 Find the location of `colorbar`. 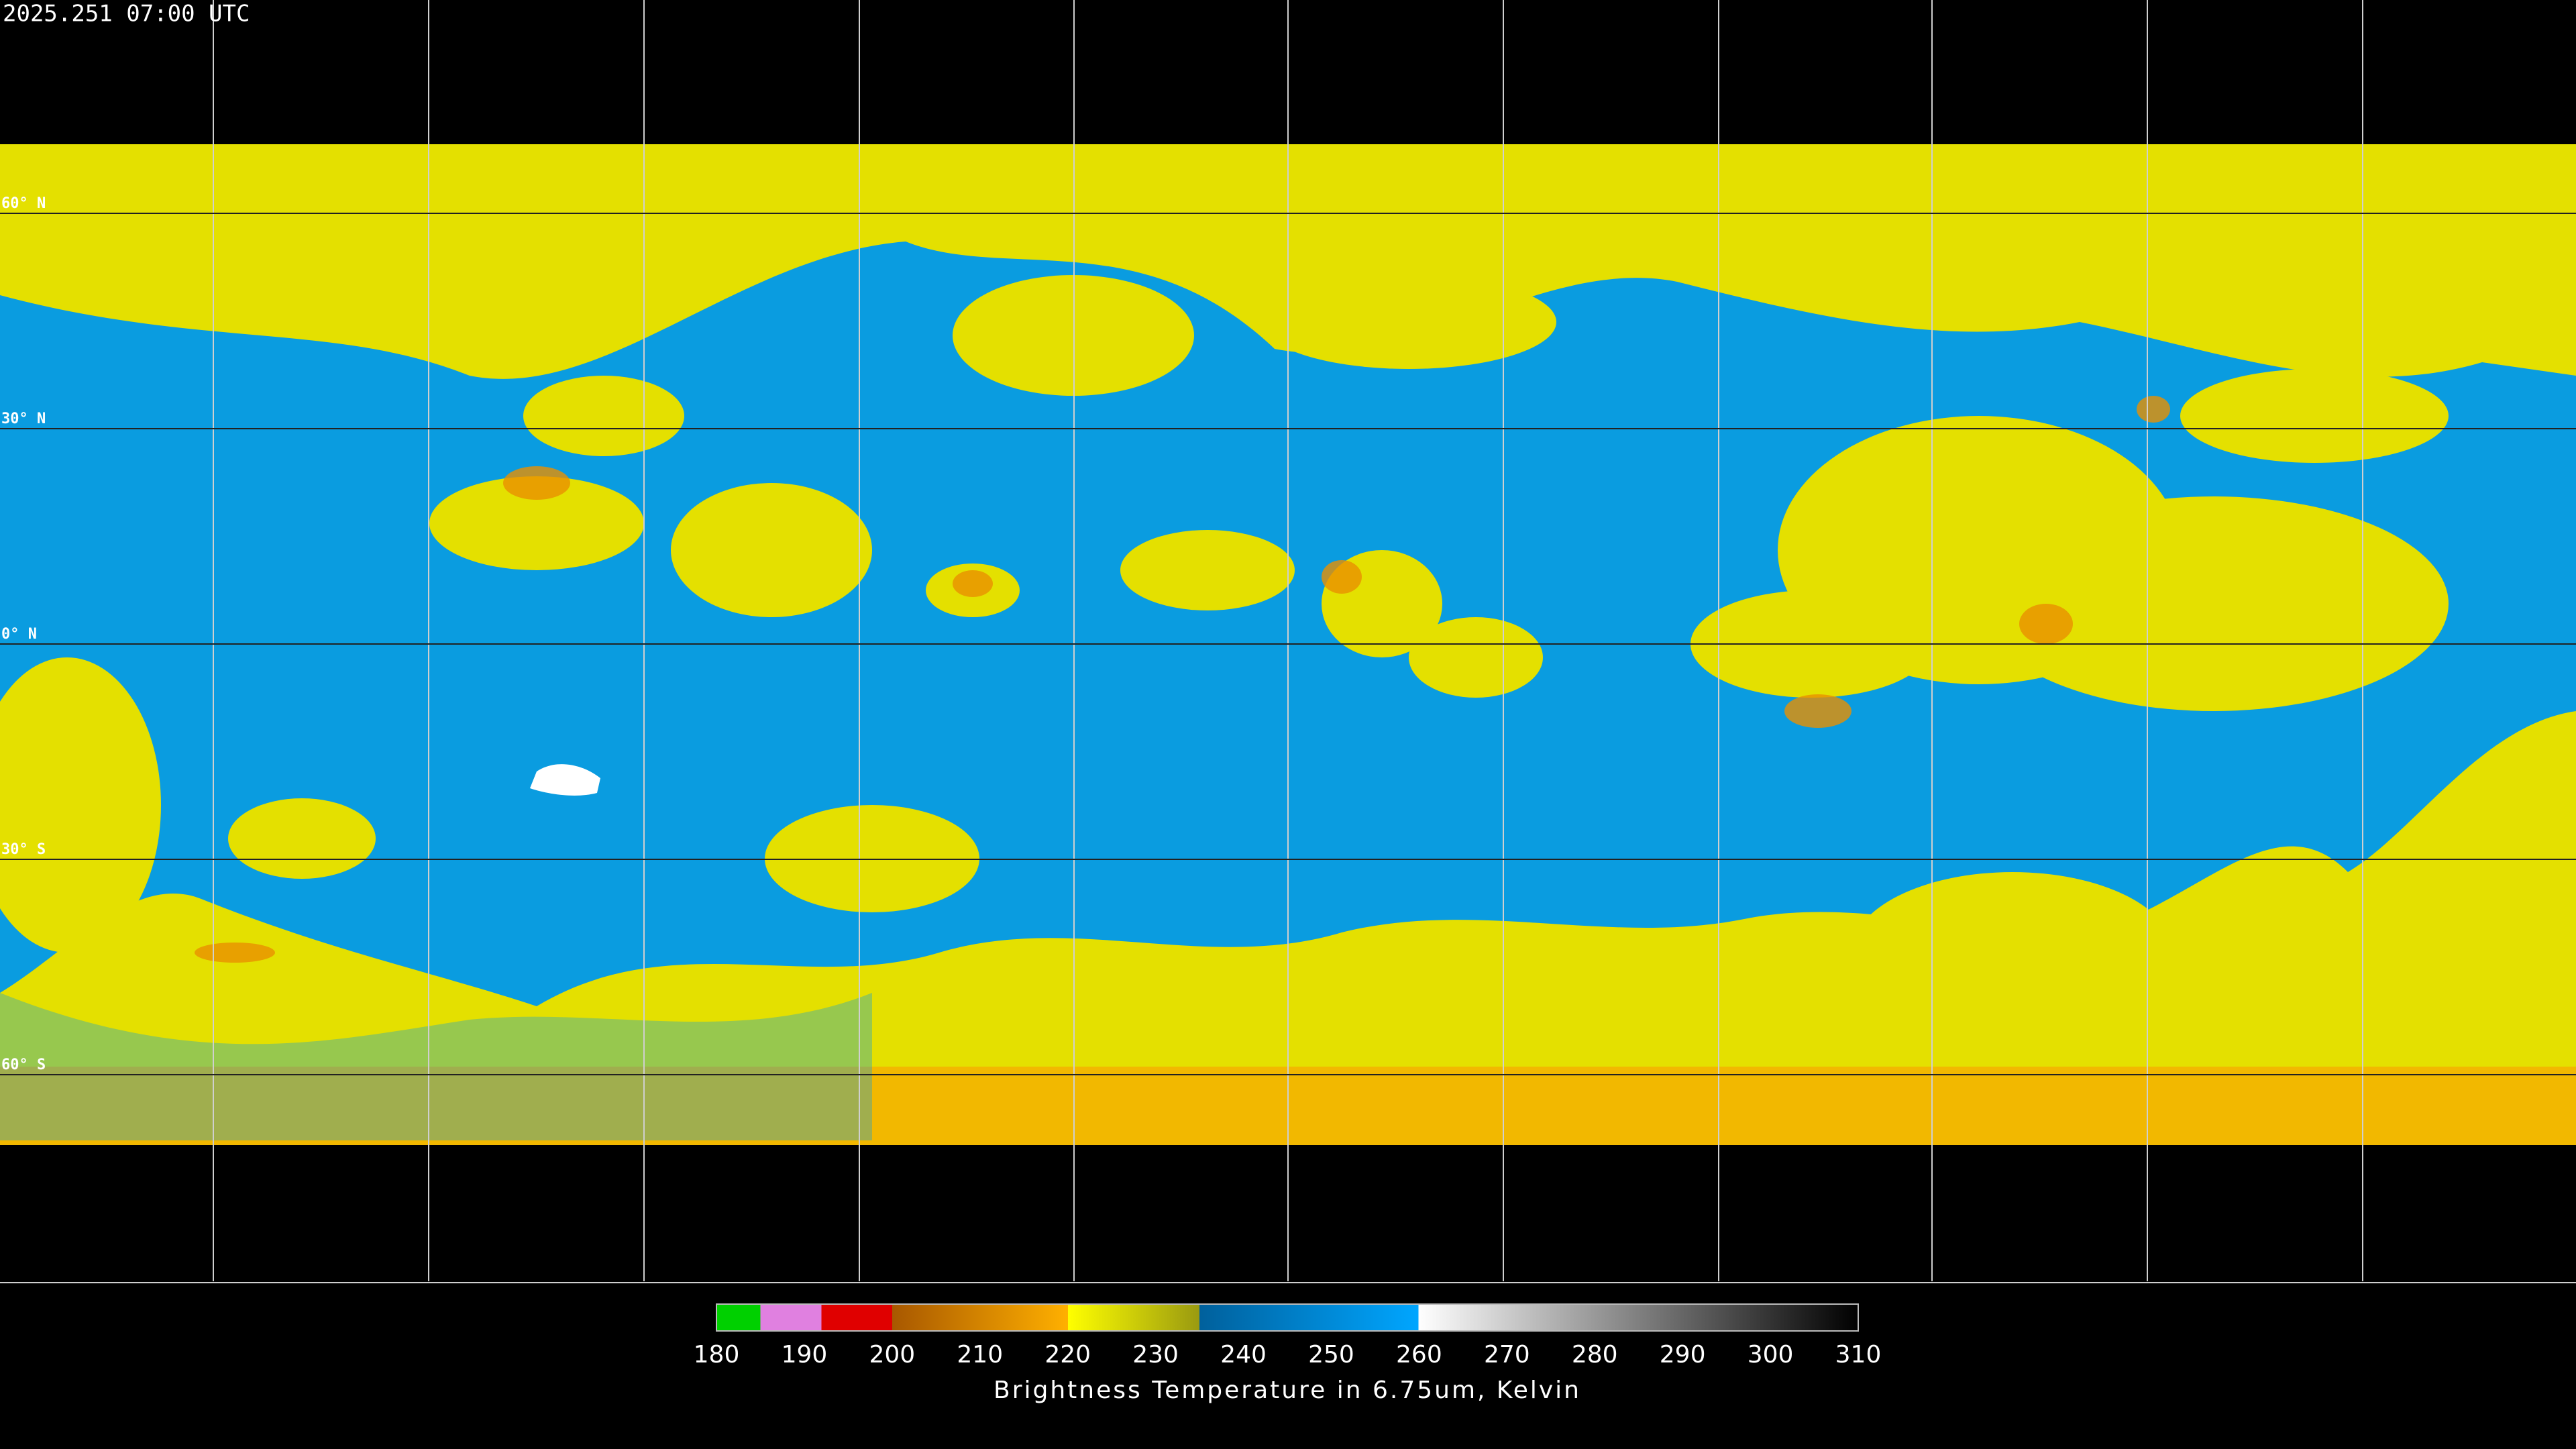

colorbar is located at coordinates (1287, 1317).